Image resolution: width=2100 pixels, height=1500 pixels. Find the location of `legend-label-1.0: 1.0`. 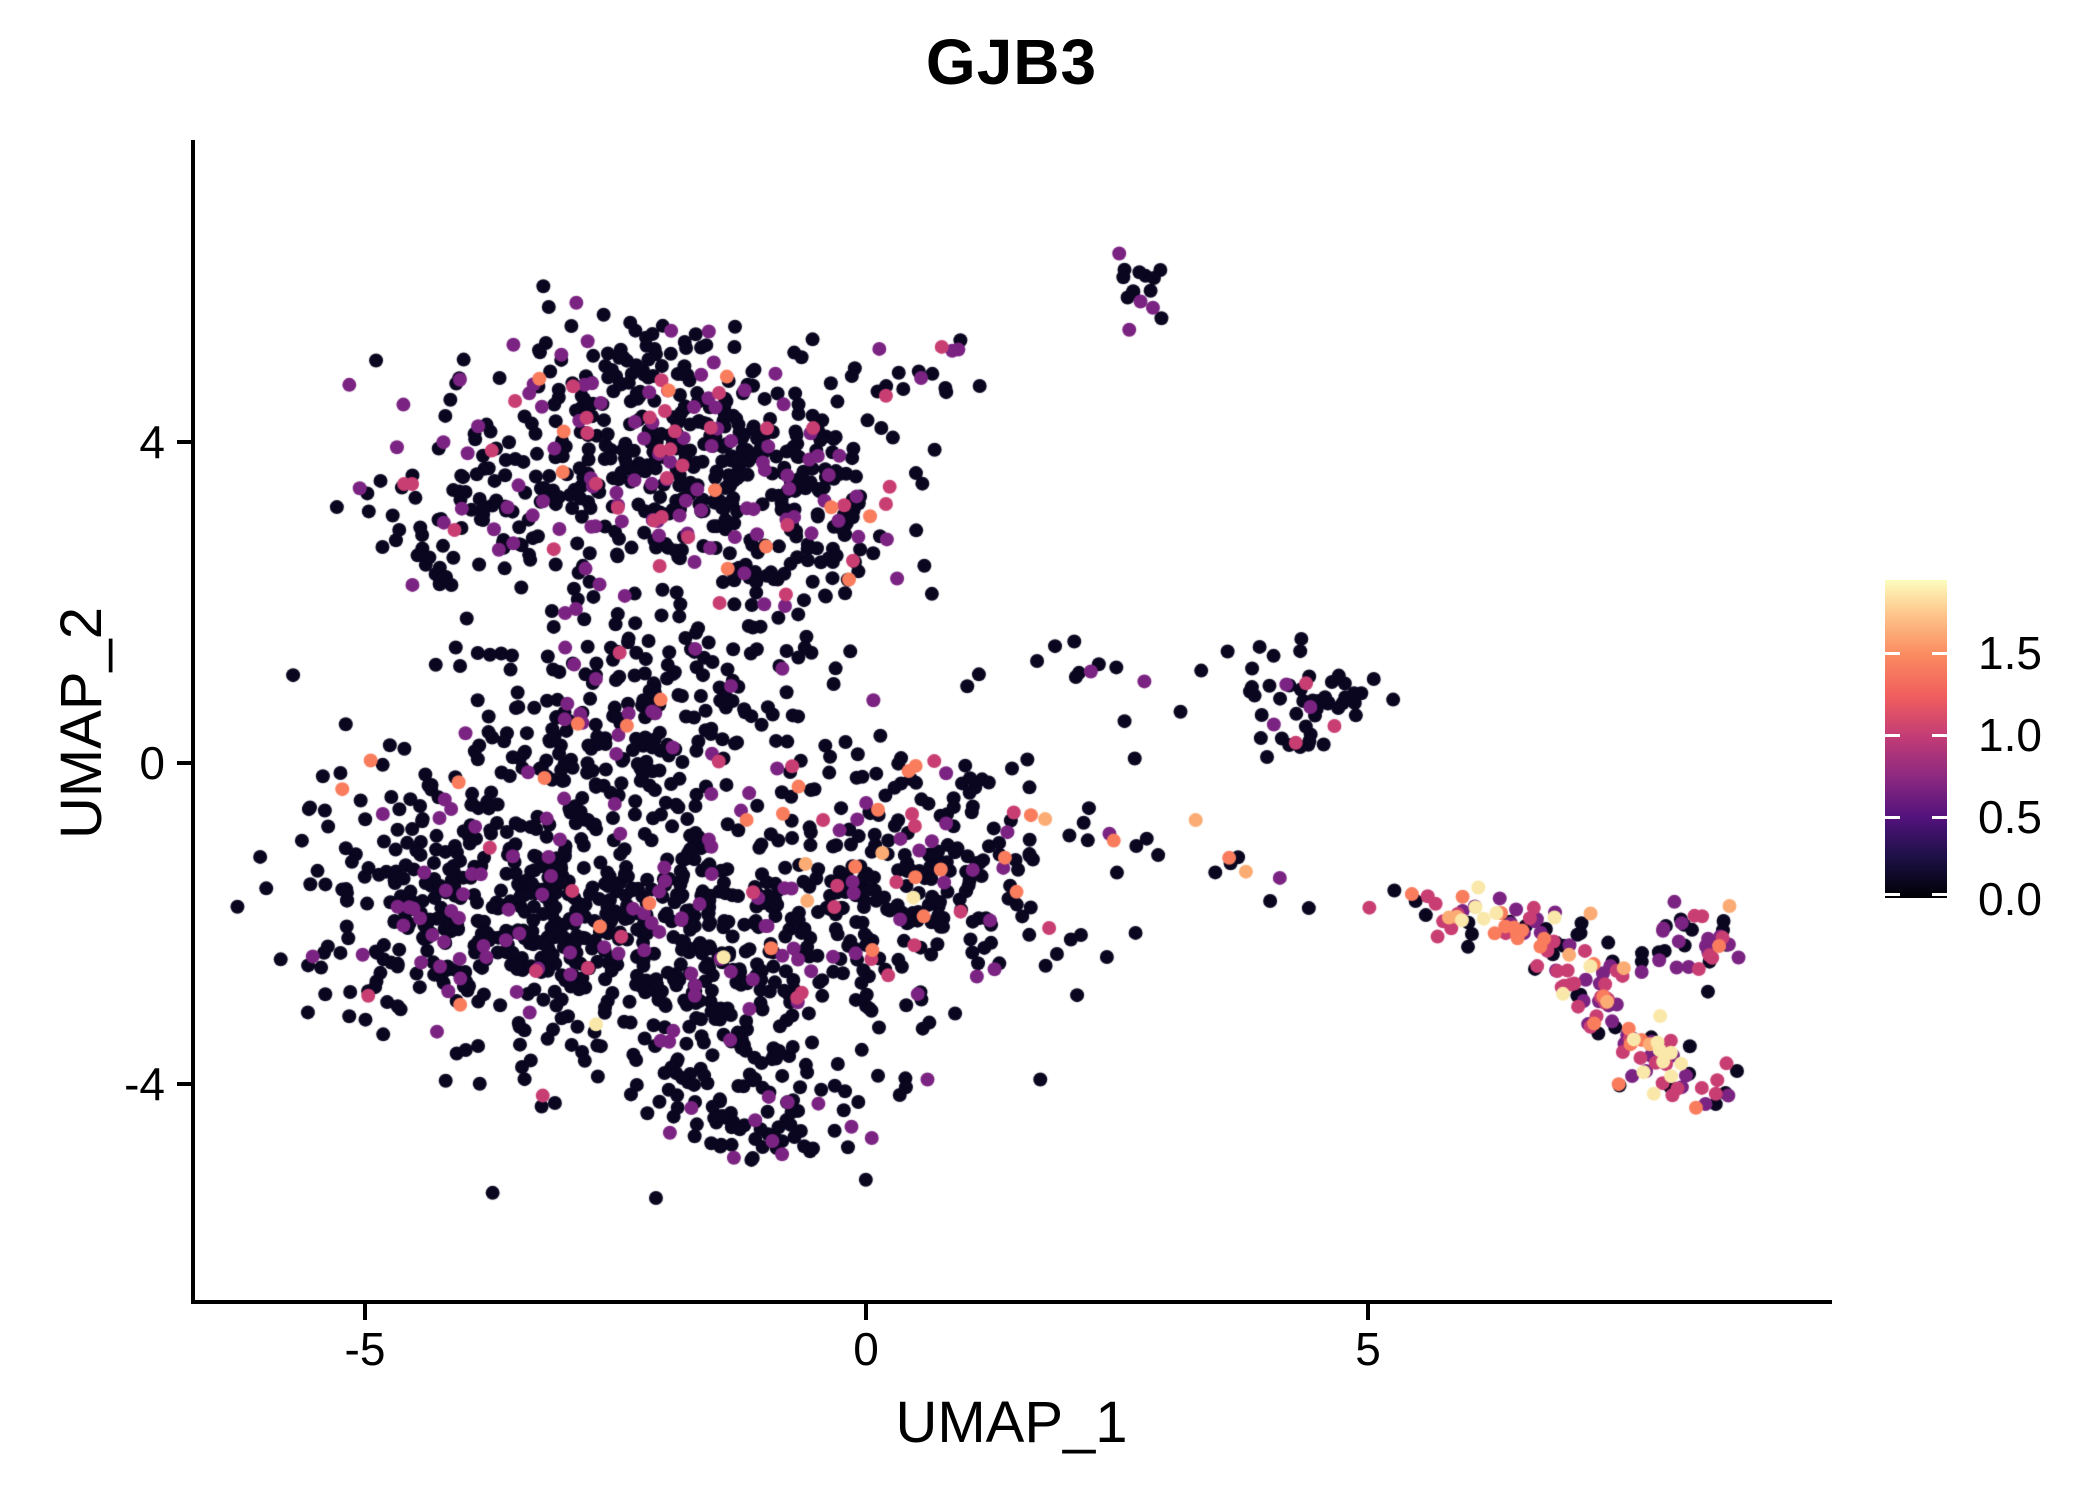

legend-label-1.0: 1.0 is located at coordinates (2010, 735).